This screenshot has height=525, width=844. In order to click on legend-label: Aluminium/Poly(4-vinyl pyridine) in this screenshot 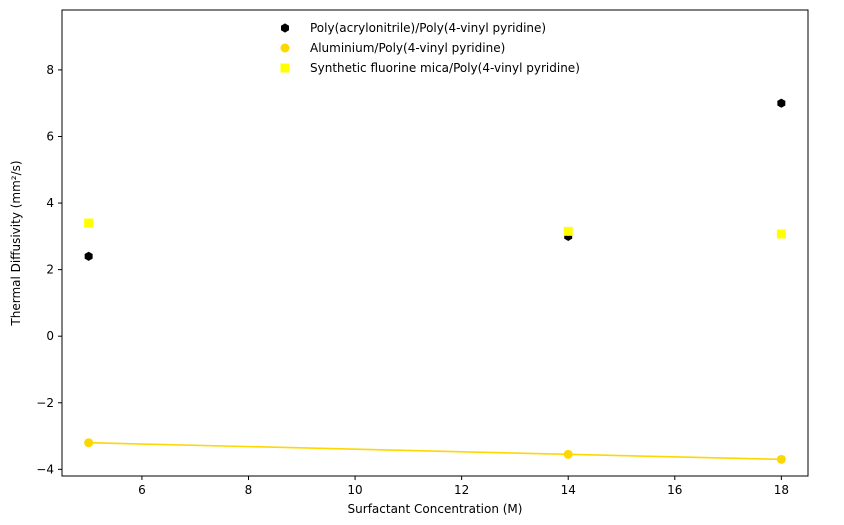, I will do `click(407, 48)`.